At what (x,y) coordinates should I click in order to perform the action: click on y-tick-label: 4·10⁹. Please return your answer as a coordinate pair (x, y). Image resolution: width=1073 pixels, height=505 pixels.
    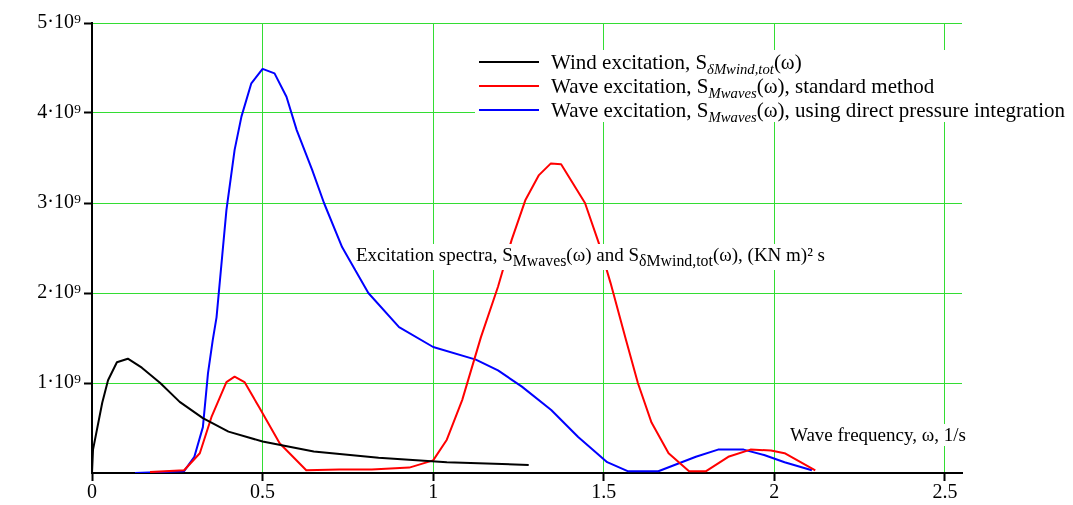
    Looking at the image, I should click on (59, 111).